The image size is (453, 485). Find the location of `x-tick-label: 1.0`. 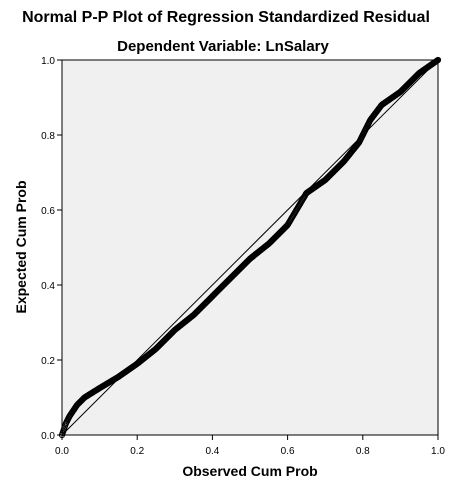

x-tick-label: 1.0 is located at coordinates (438, 451).